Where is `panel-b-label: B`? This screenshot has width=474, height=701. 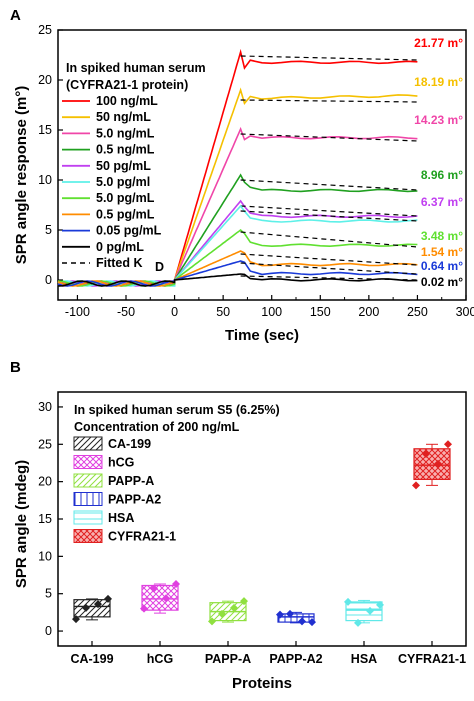 panel-b-label: B is located at coordinates (15, 367).